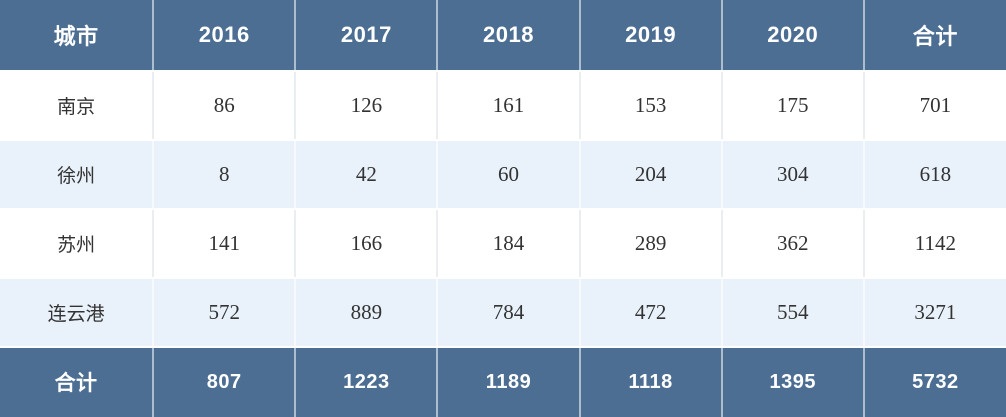 The width and height of the screenshot is (1006, 417). I want to click on cell-xuzhou-2018: 60, so click(509, 175).